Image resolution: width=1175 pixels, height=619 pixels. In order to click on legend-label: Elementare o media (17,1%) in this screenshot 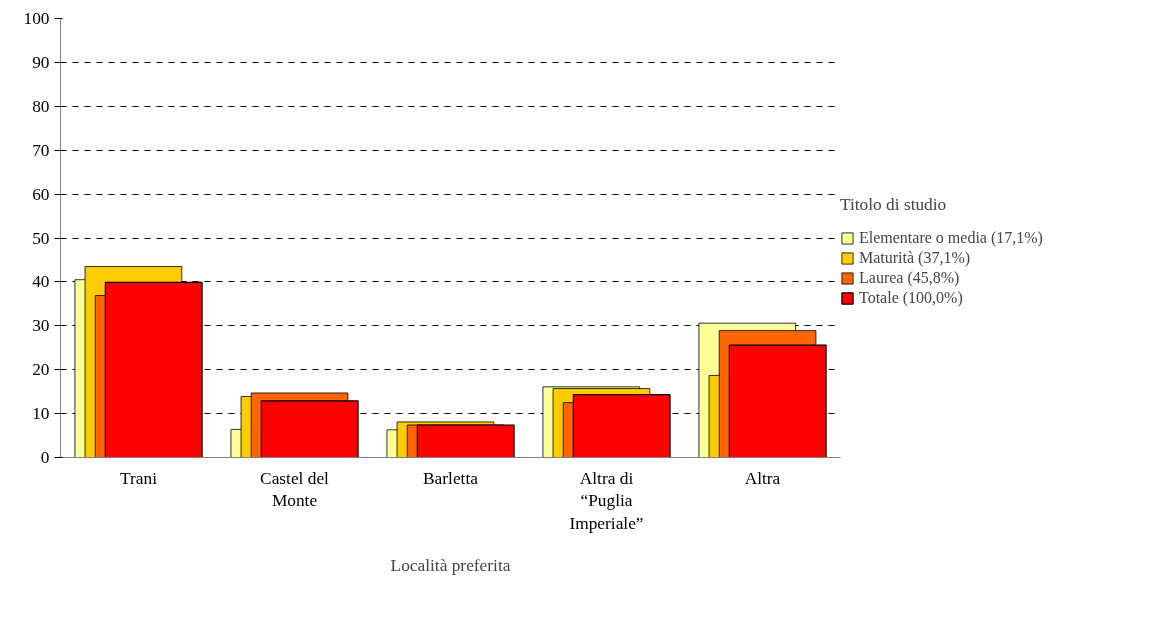, I will do `click(951, 238)`.